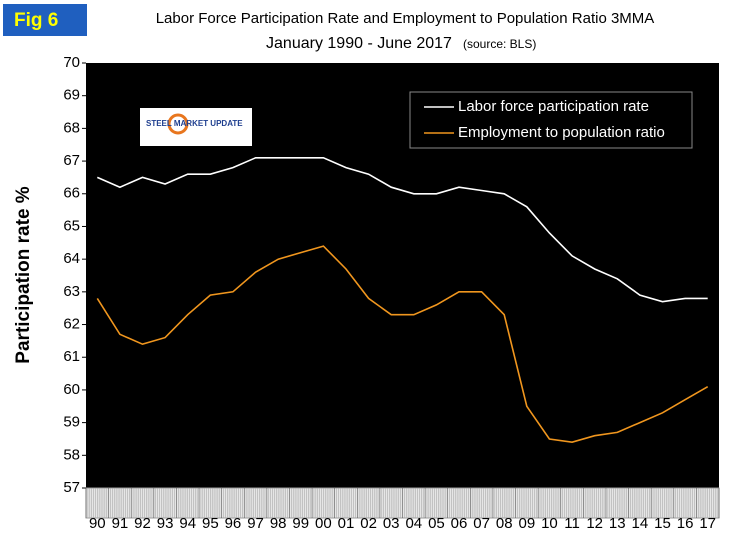 This screenshot has width=732, height=547. I want to click on chart-subtitle: January 1990 - June 2017, so click(359, 43).